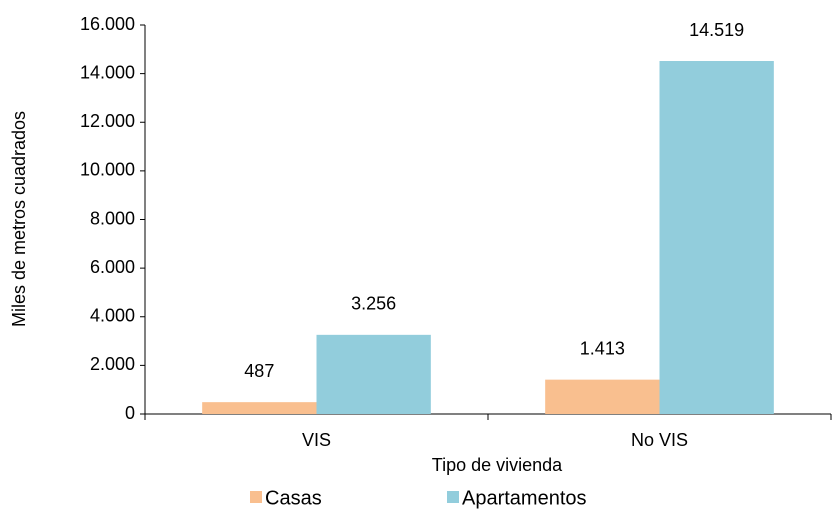 This screenshot has height=514, width=832. Describe the element at coordinates (112, 364) in the screenshot. I see `y-tick-label: 2.000` at that location.